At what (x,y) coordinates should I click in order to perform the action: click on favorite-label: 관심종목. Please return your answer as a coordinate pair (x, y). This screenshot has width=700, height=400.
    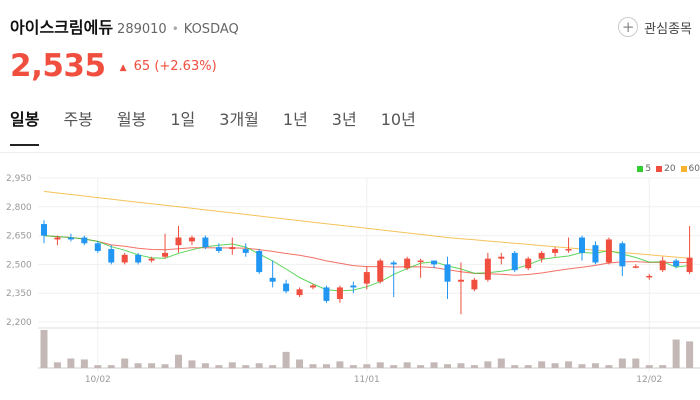
    Looking at the image, I should click on (668, 29).